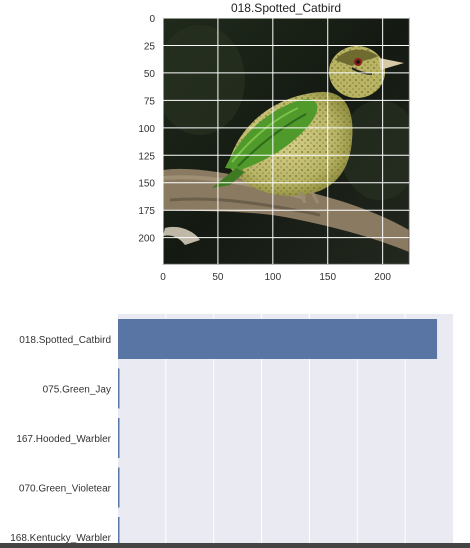 This screenshot has height=548, width=470. Describe the element at coordinates (146, 156) in the screenshot. I see `image-y-tick-label: 125` at that location.